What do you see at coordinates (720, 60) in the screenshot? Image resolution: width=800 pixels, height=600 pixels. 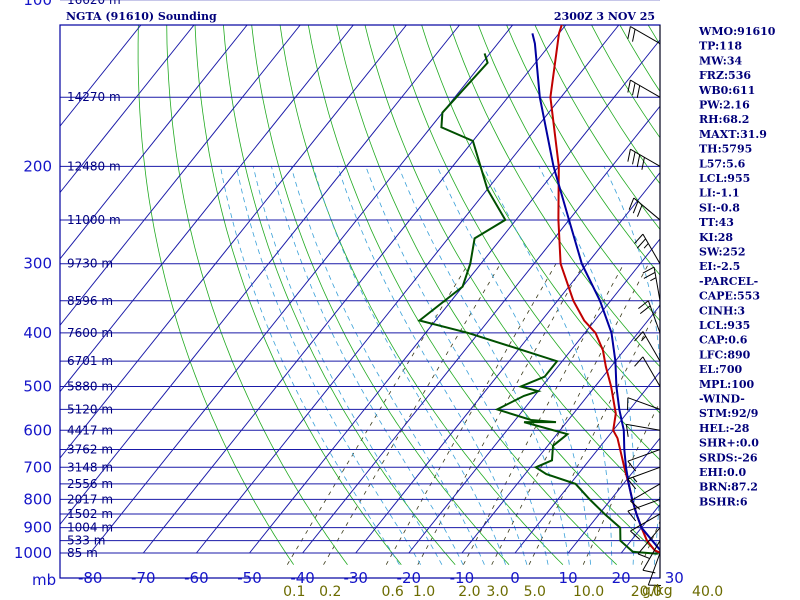 I see `index-line: MW:34` at bounding box center [720, 60].